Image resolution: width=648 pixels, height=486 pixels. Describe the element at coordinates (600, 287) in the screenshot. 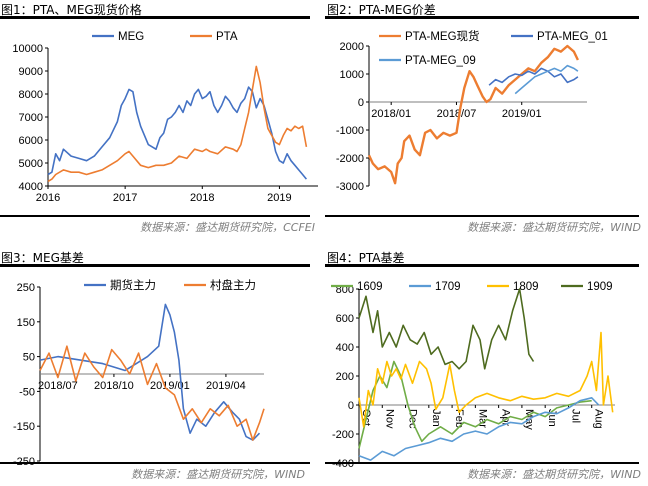

I see `legend-label: 1909` at that location.